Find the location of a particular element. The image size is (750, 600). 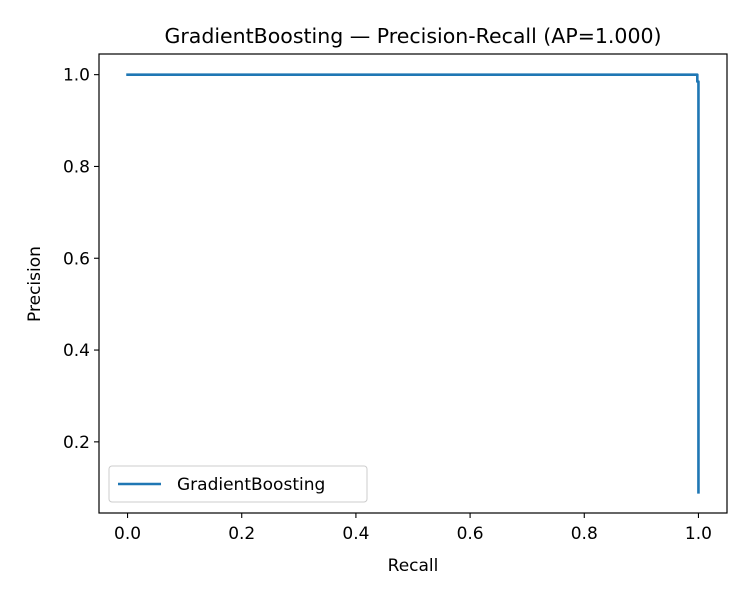

x-axis-title: Recall is located at coordinates (413, 566).